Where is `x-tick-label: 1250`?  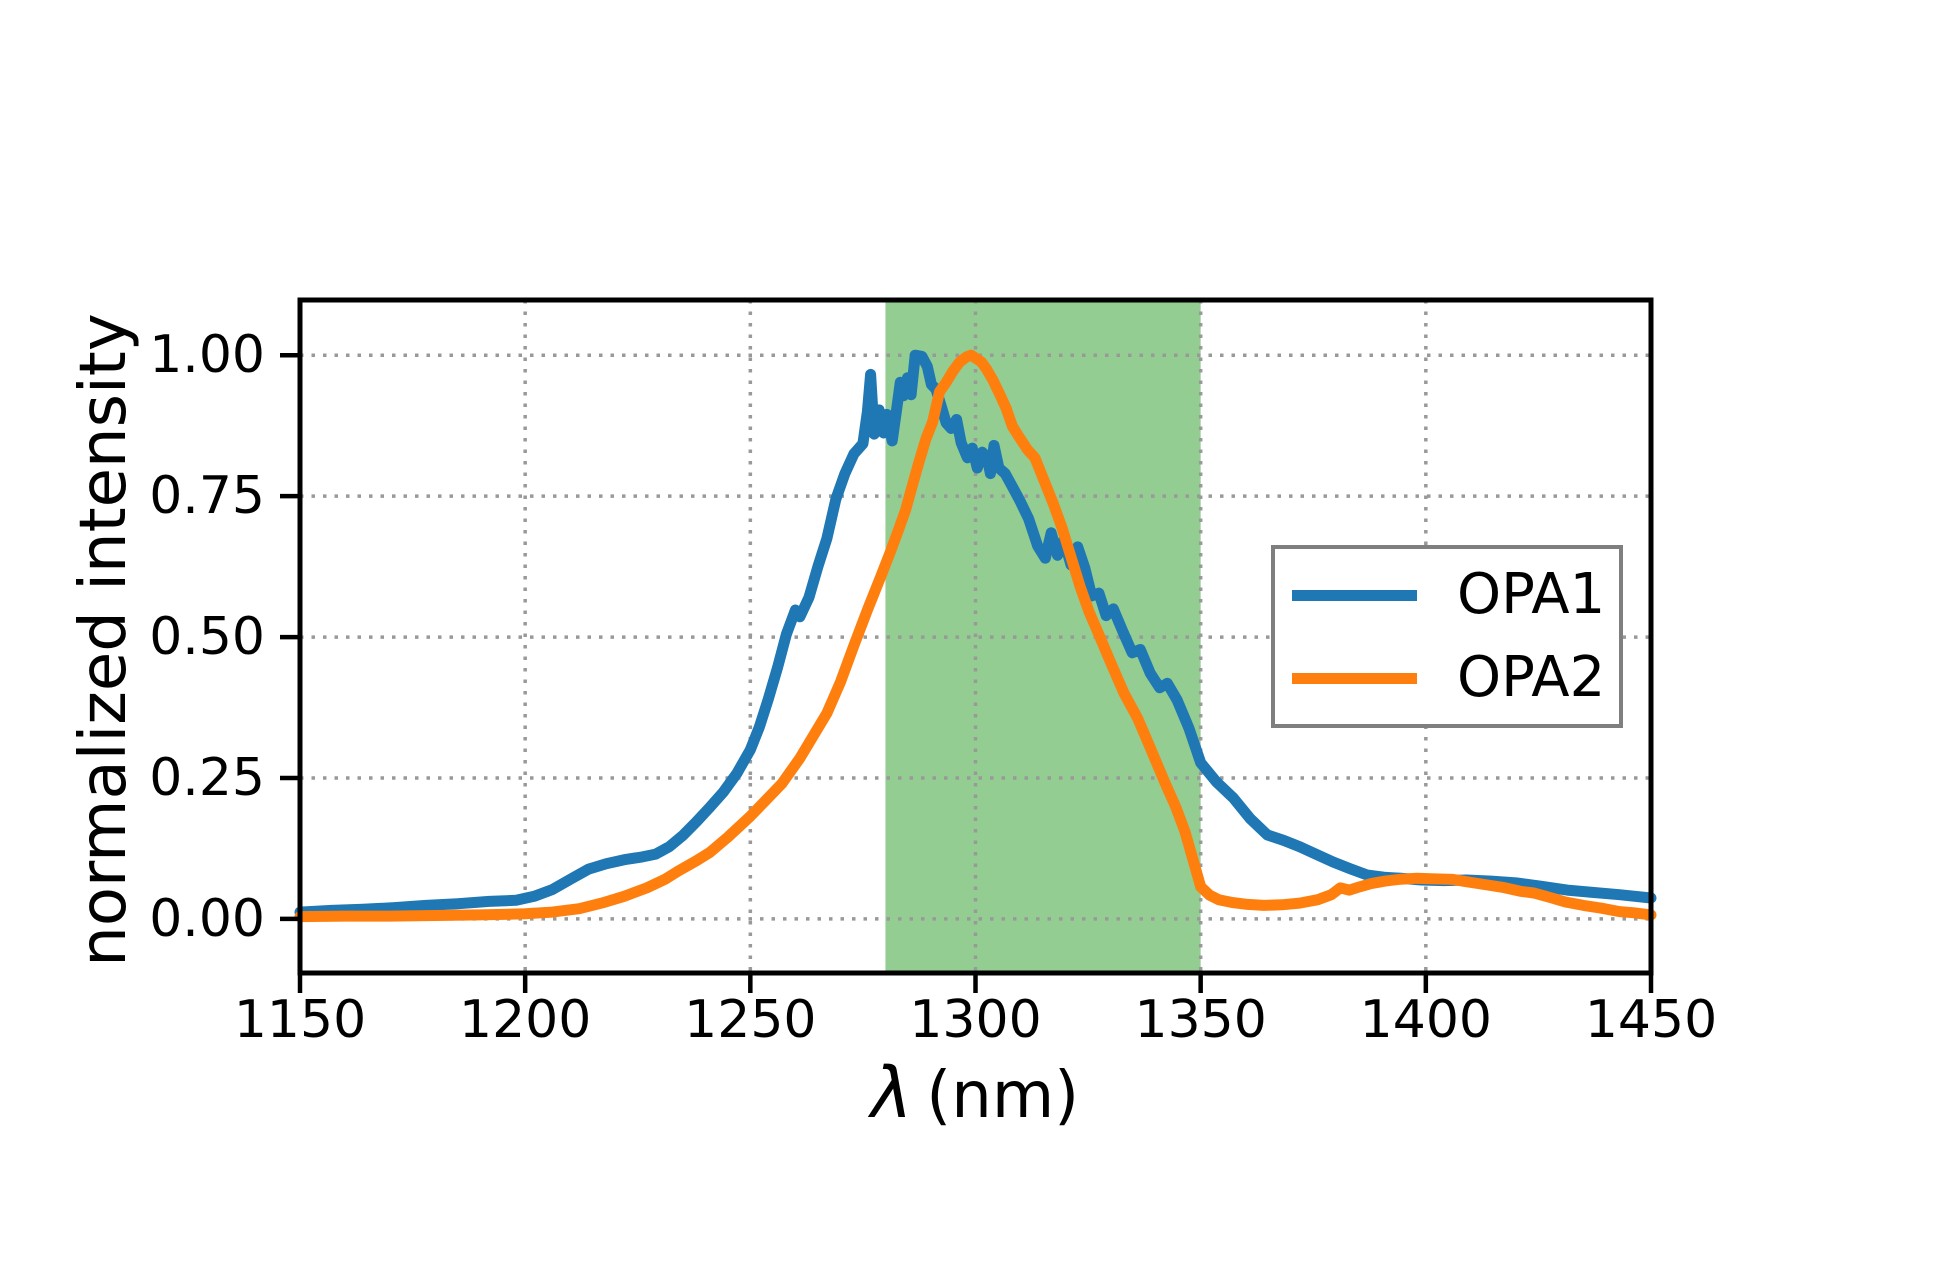
x-tick-label: 1250 is located at coordinates (750, 1020).